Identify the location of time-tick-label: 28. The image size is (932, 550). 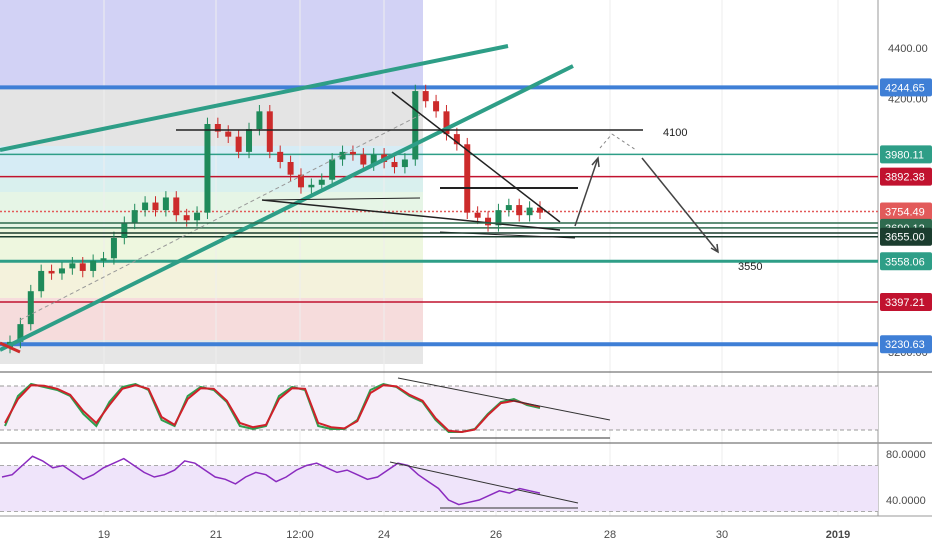
(610, 535).